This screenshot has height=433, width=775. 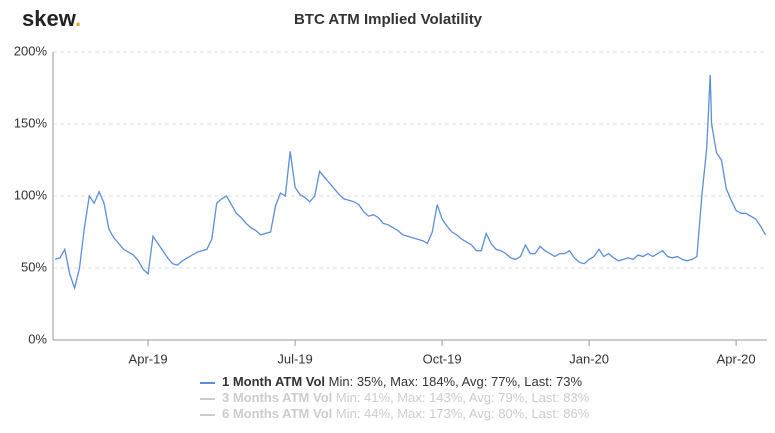 What do you see at coordinates (442, 358) in the screenshot?
I see `x-tick-label: Oct-19` at bounding box center [442, 358].